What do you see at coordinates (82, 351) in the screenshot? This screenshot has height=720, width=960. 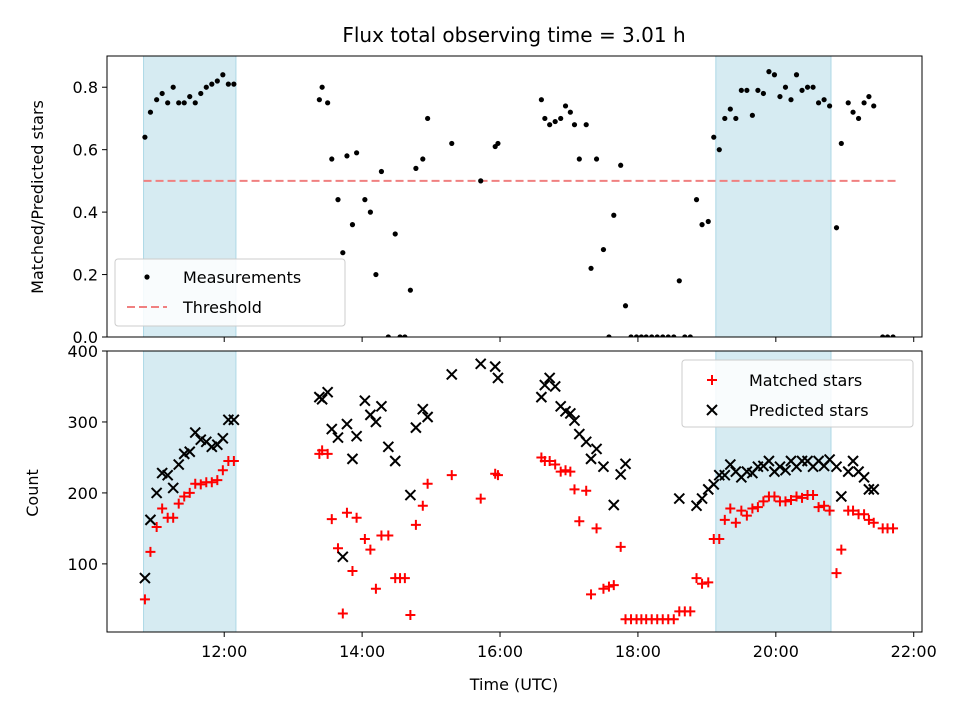 I see `bottom-y-tick-label: 400` at bounding box center [82, 351].